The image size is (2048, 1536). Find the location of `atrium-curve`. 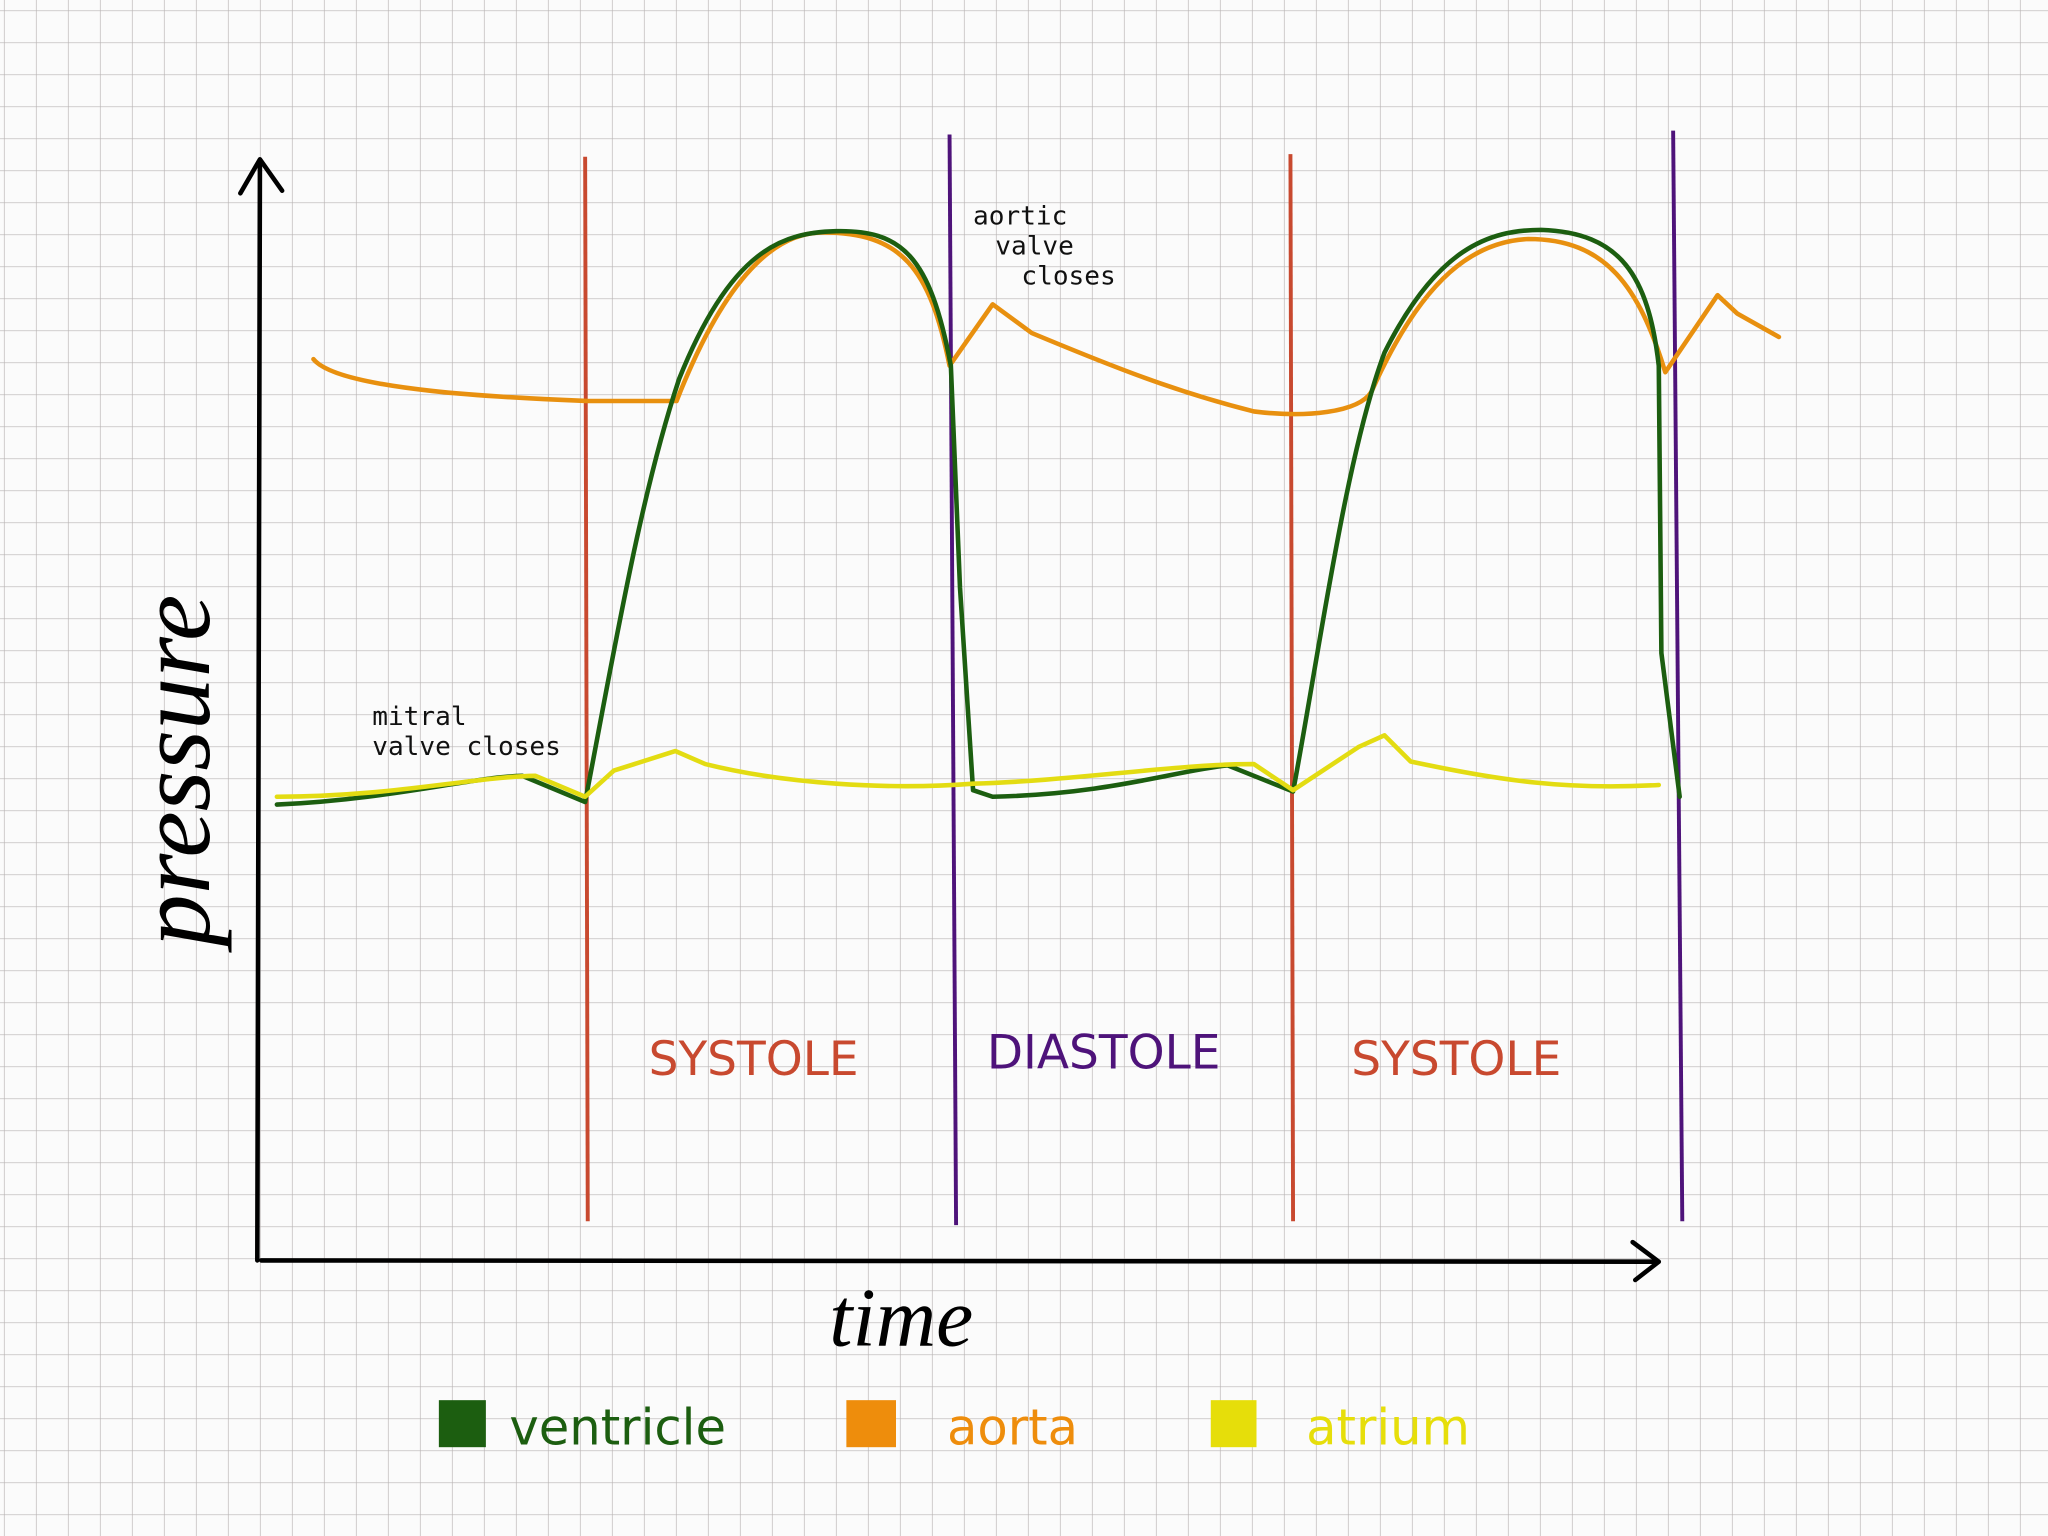

atrium-curve is located at coordinates (968, 766).